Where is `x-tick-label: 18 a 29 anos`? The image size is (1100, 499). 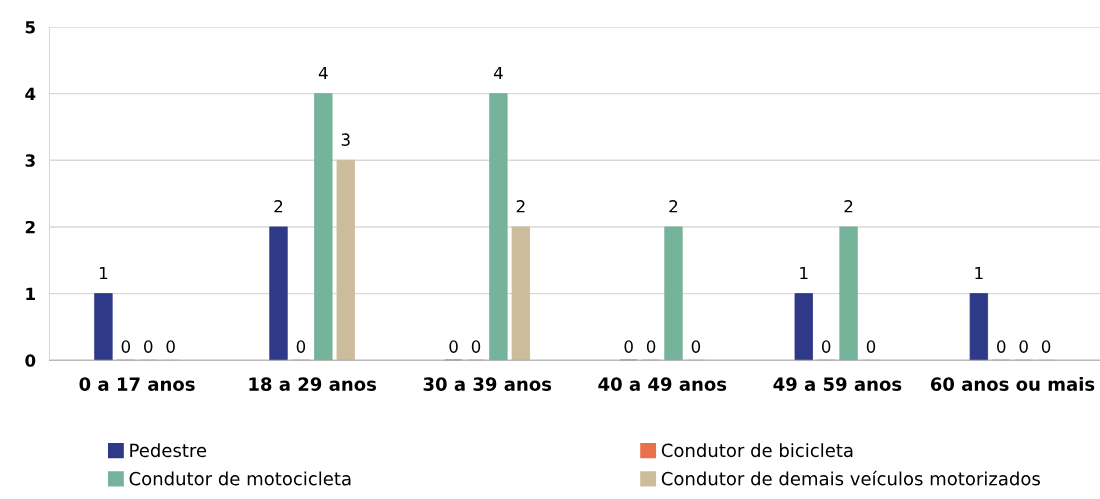
x-tick-label: 18 a 29 anos is located at coordinates (313, 384).